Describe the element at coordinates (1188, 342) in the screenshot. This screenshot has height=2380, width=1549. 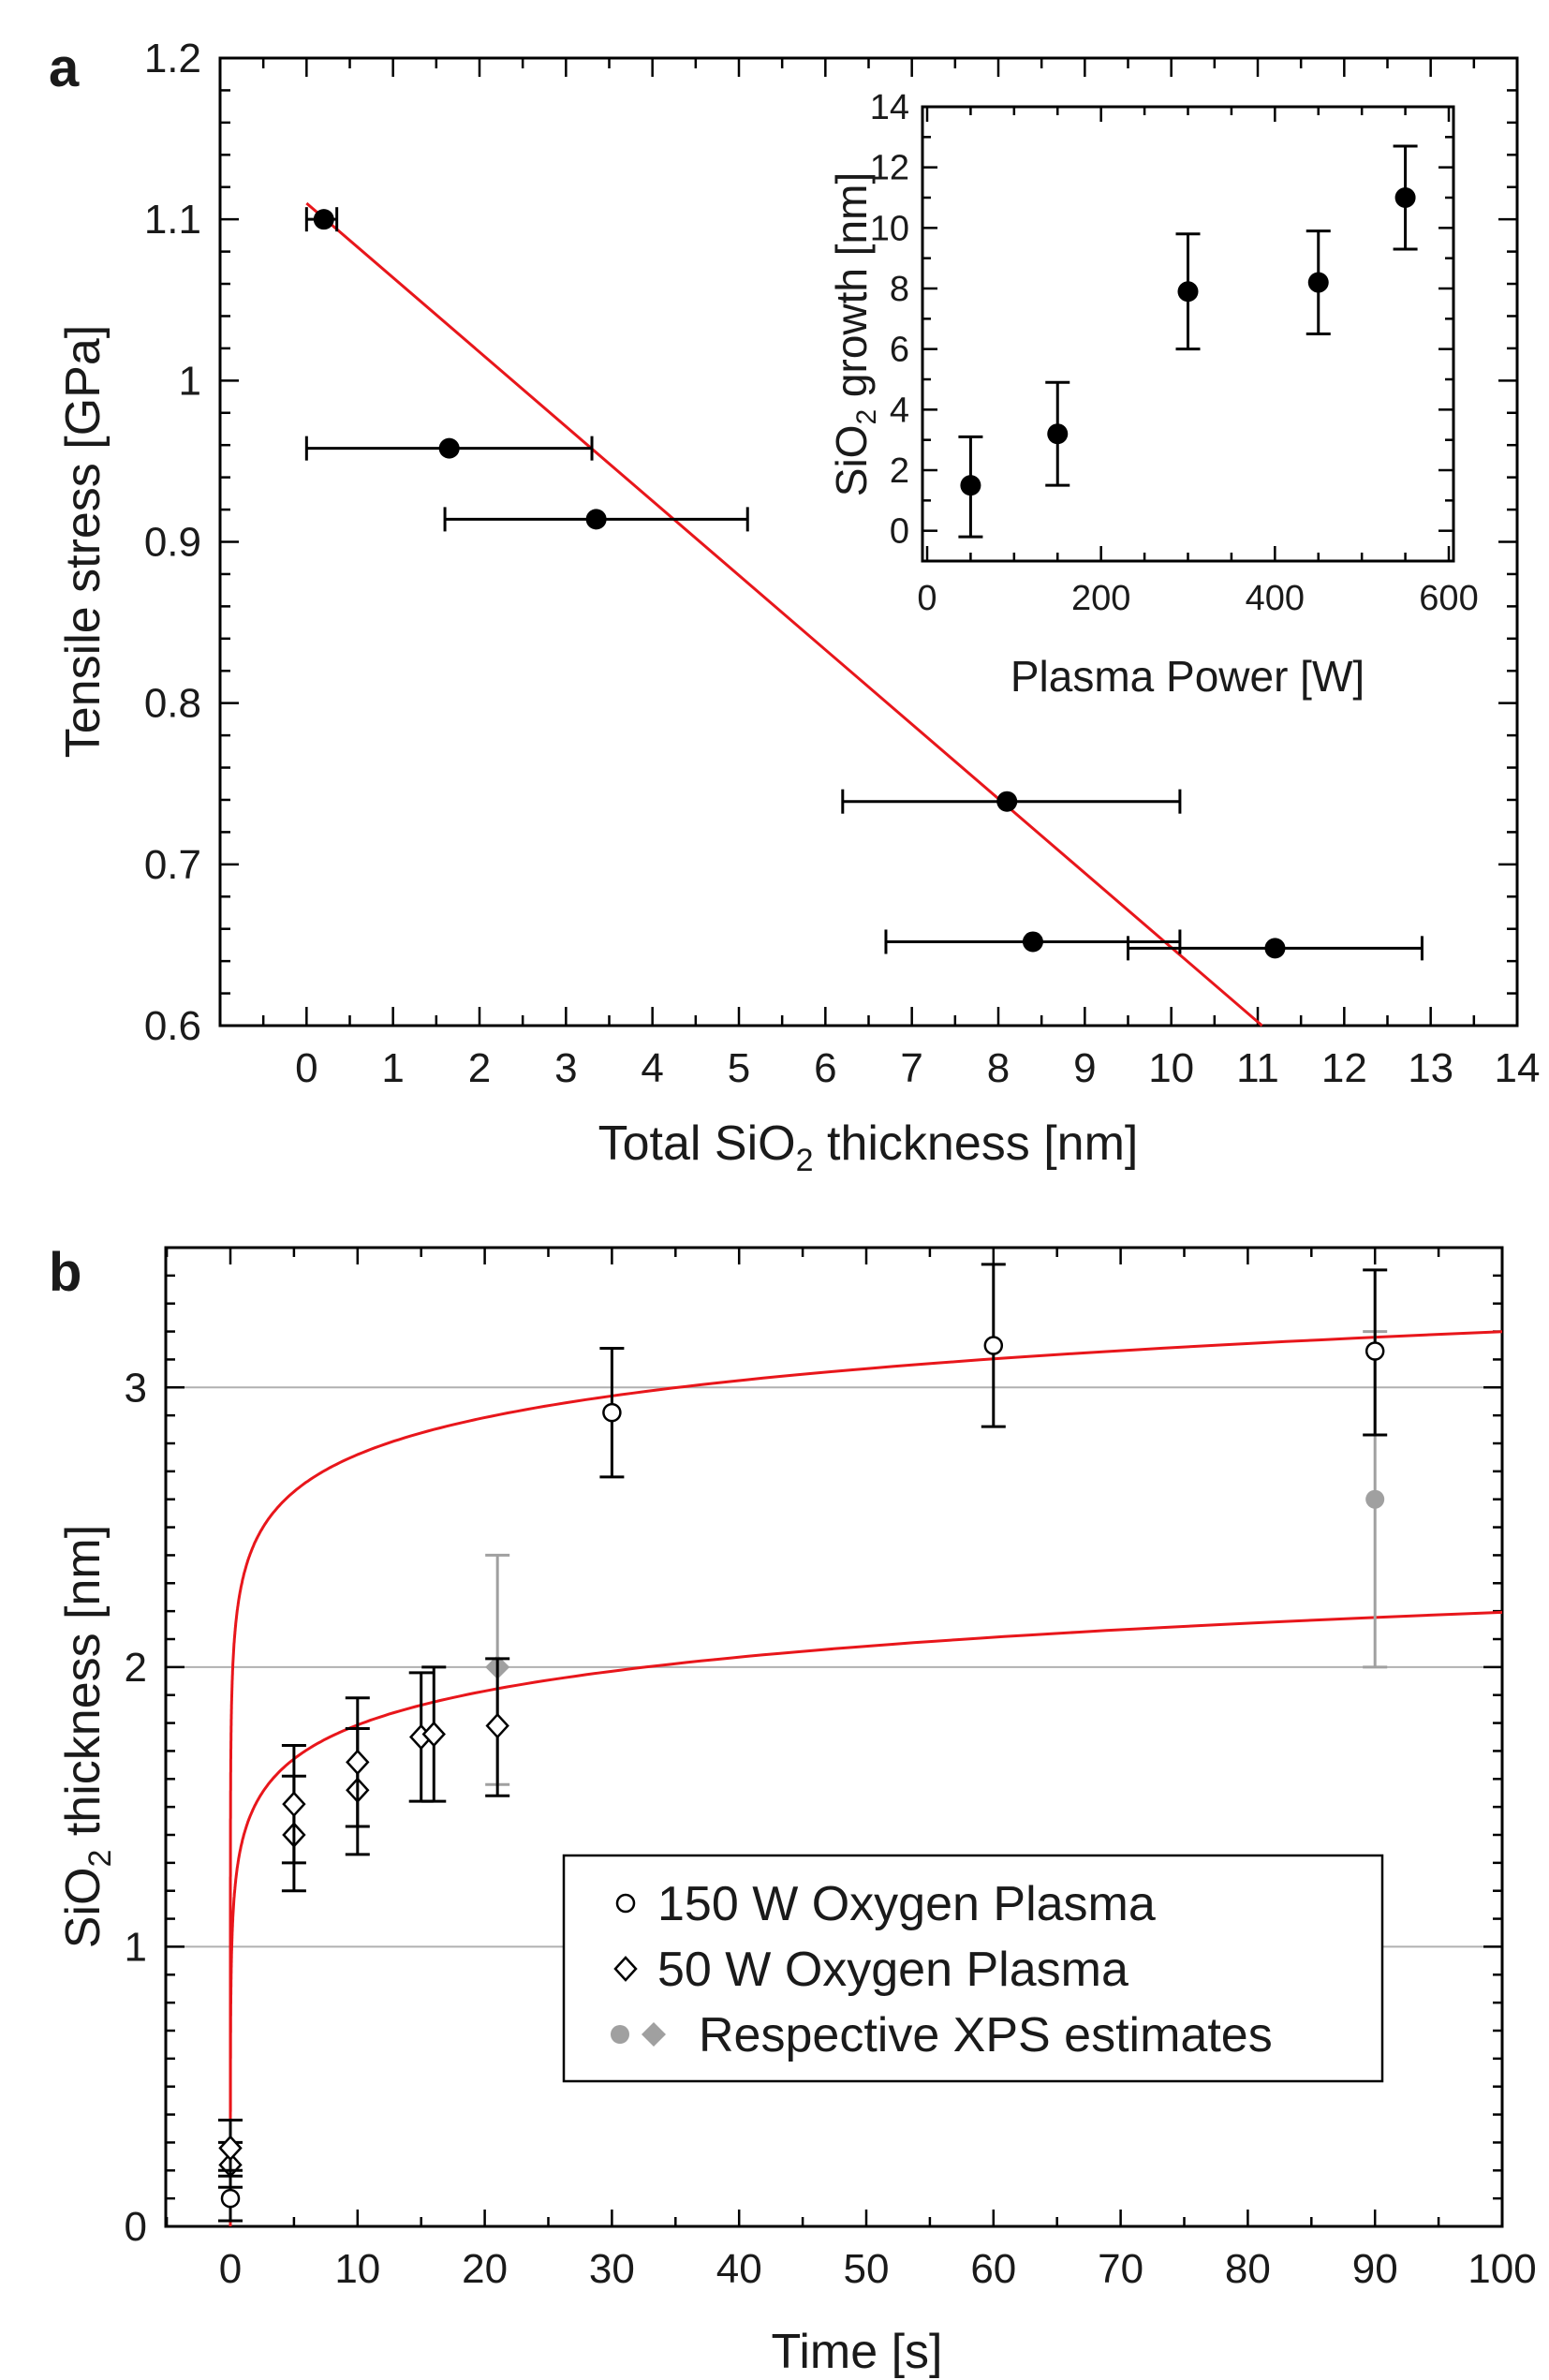
I see `inset-points` at that location.